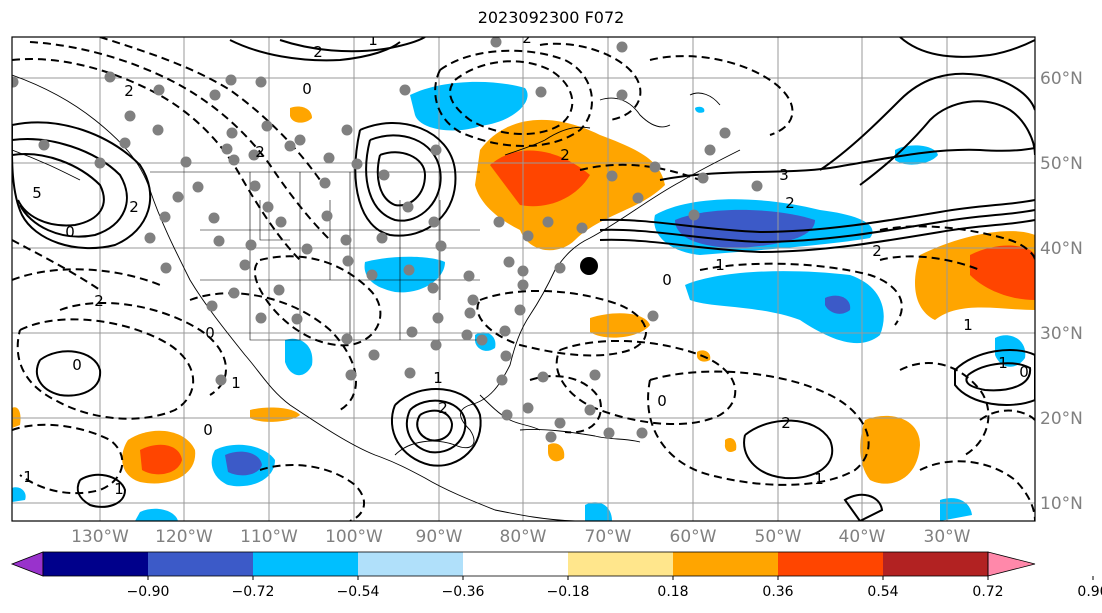  What do you see at coordinates (515, 564) in the screenshot?
I see `colorbar-frame` at bounding box center [515, 564].